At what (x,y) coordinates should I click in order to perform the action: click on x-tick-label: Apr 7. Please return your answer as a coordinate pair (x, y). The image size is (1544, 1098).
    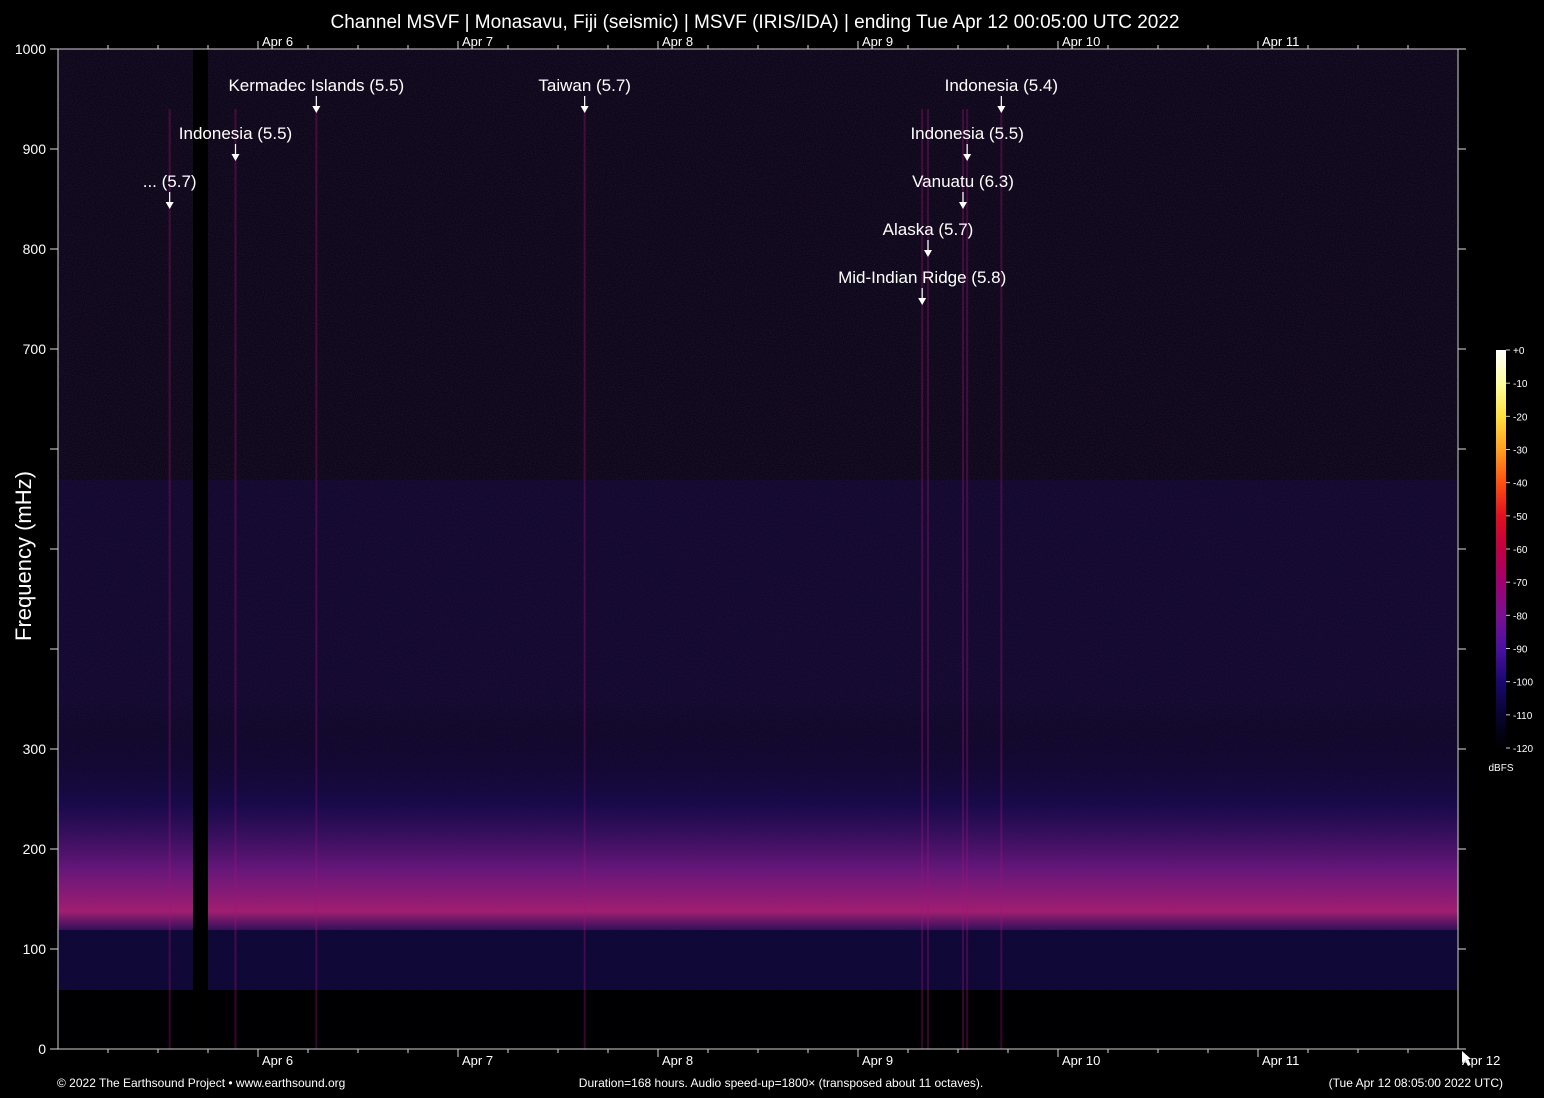
    Looking at the image, I should click on (477, 1060).